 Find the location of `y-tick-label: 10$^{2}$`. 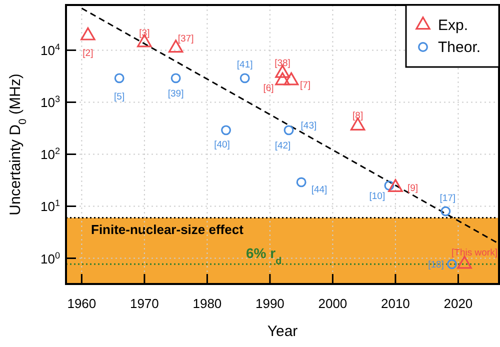

y-tick-label: 10$^{2}$ is located at coordinates (50, 154).